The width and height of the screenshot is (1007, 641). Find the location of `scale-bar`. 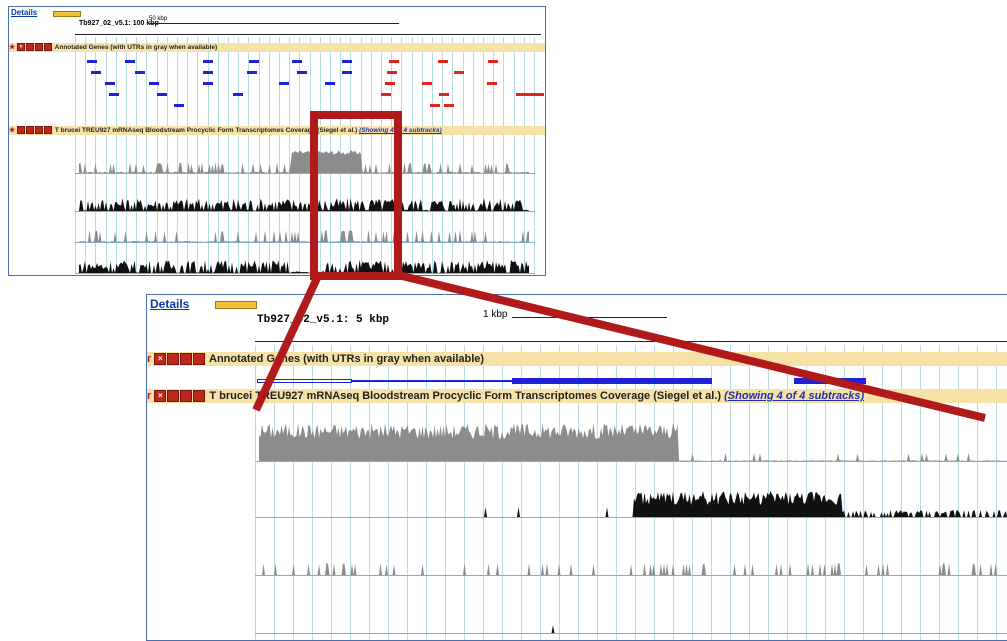

scale-bar is located at coordinates (274, 23).